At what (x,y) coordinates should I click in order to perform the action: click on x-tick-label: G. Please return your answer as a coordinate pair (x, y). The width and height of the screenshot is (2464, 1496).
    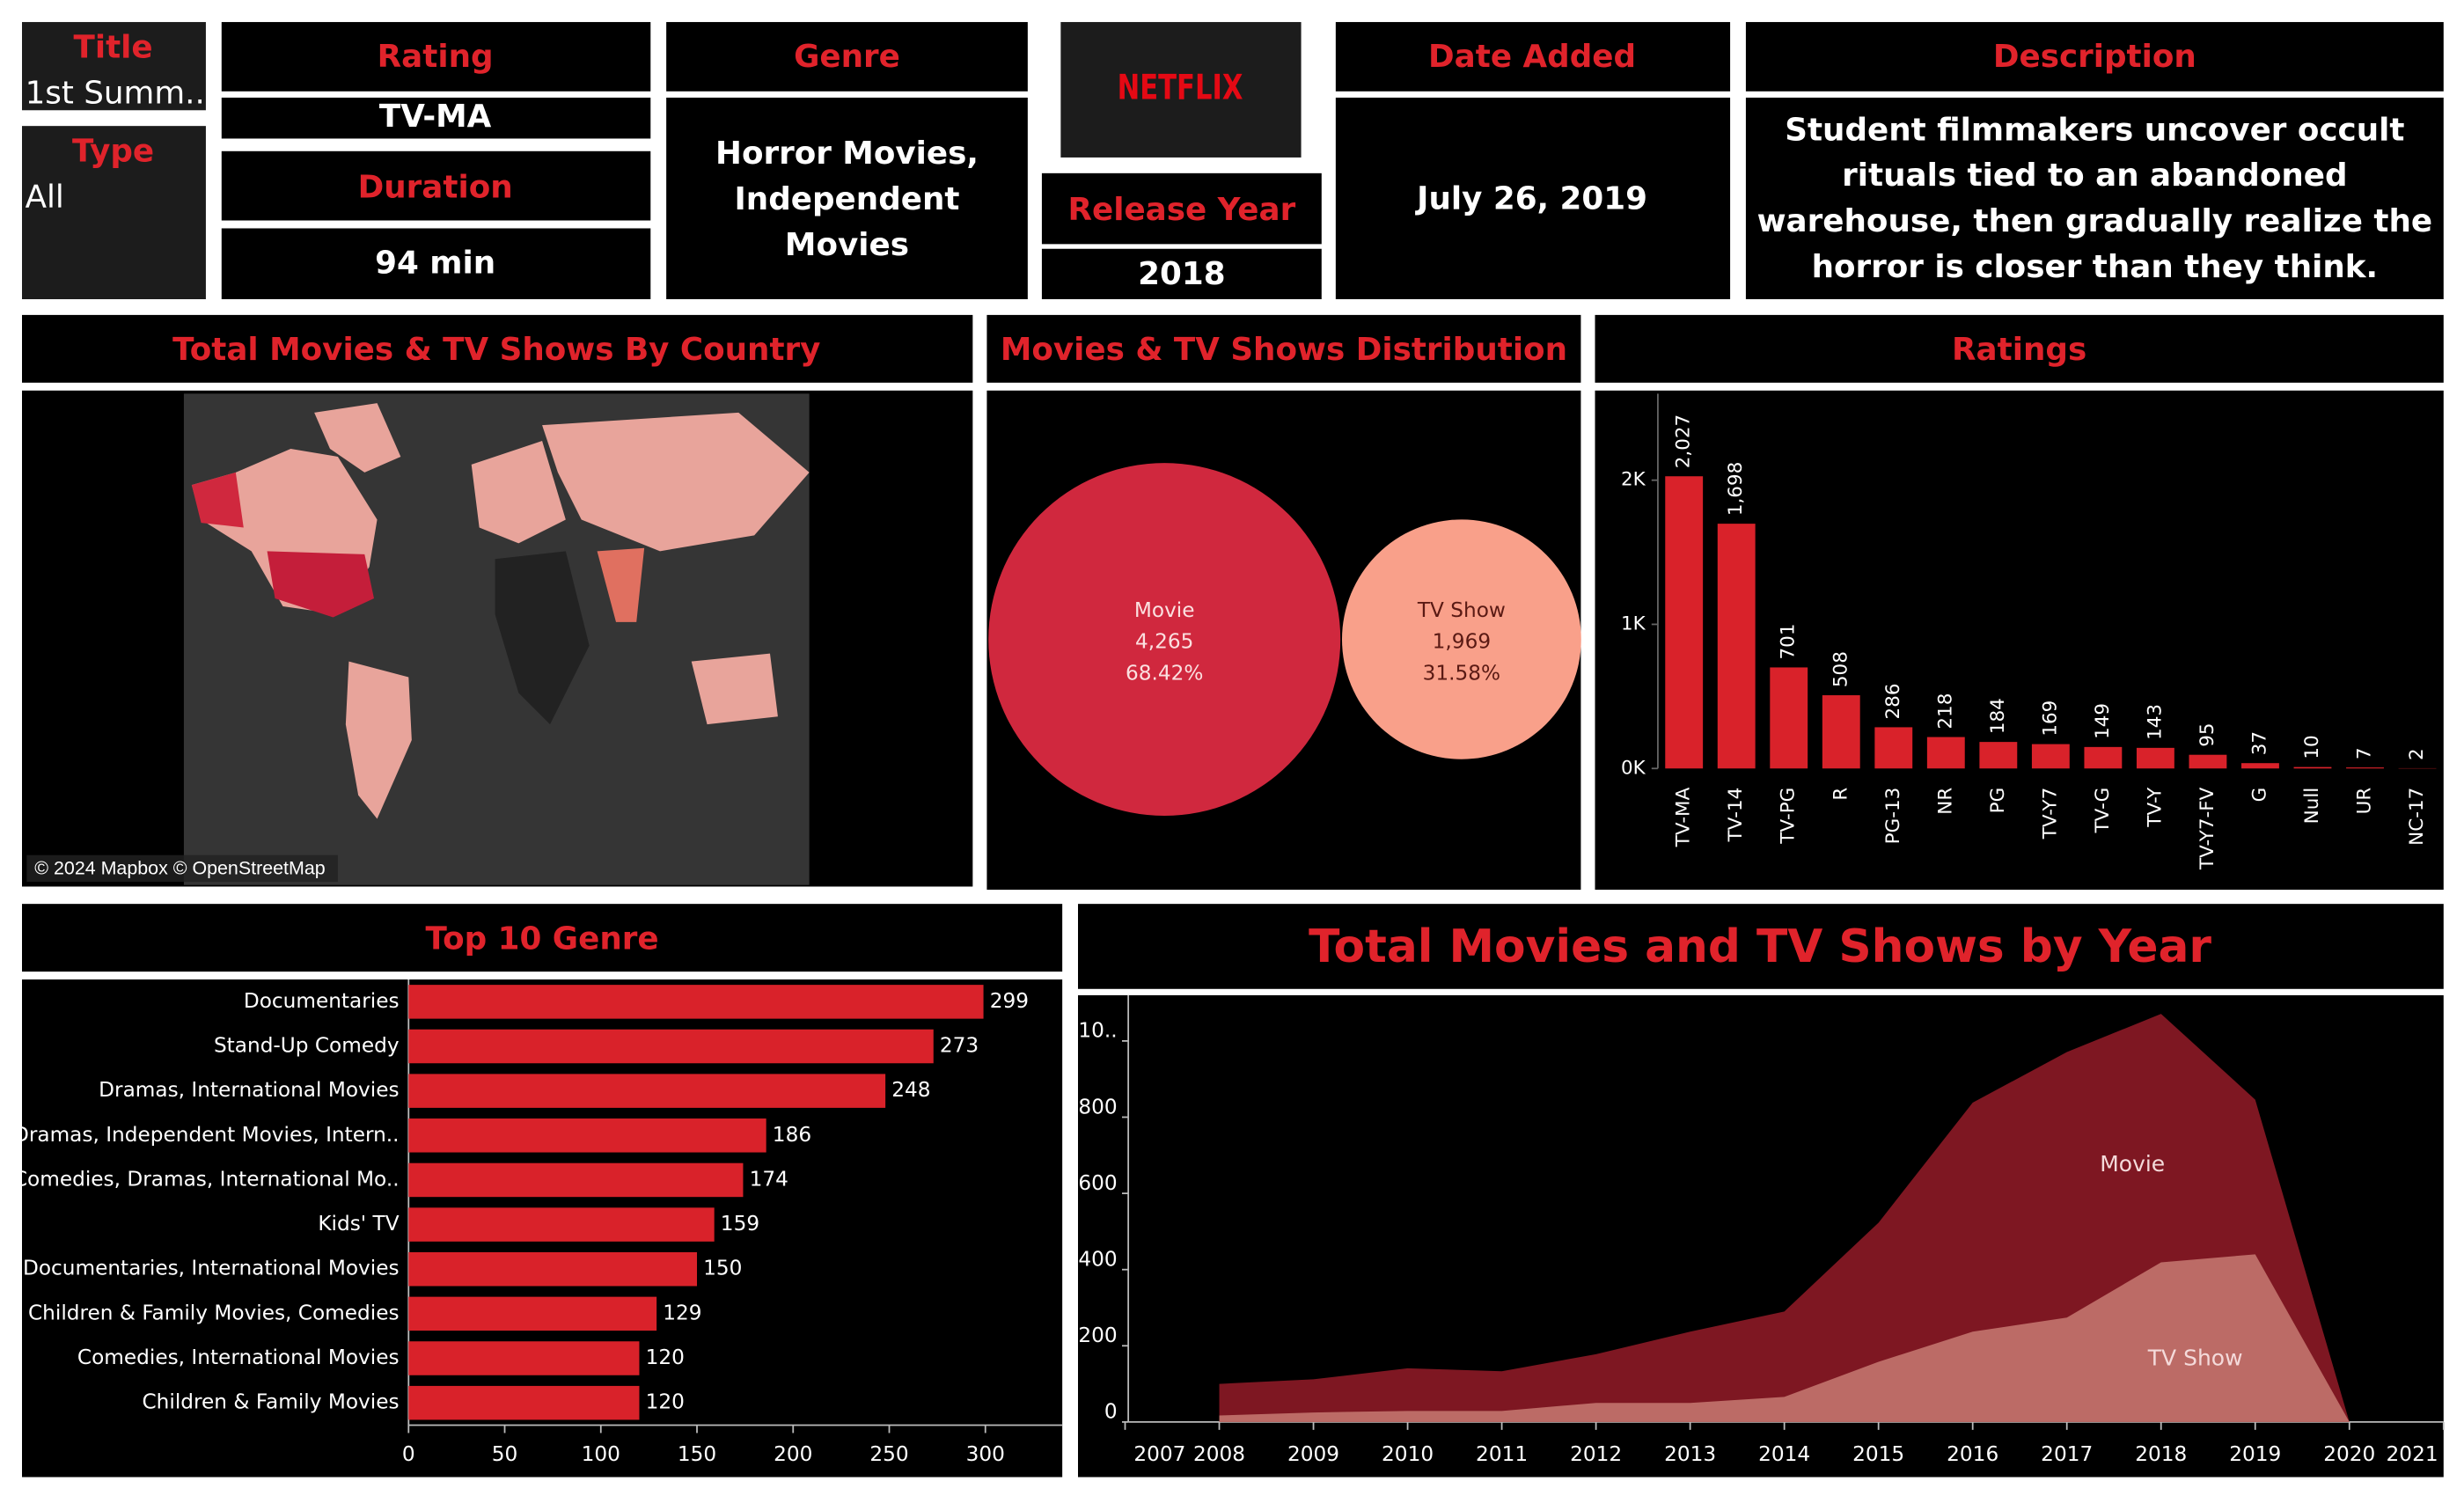
    Looking at the image, I should click on (2259, 796).